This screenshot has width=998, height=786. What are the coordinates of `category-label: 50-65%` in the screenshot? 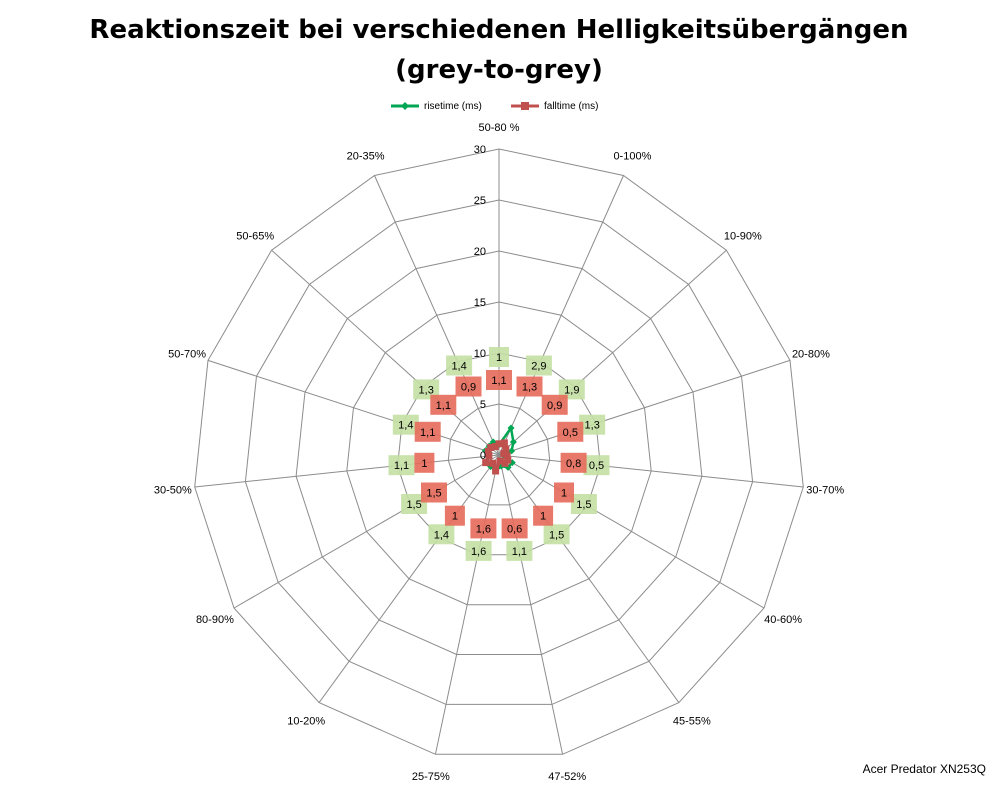 It's located at (255, 237).